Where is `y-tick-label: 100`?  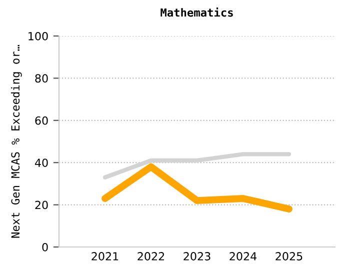
y-tick-label: 100 is located at coordinates (38, 36).